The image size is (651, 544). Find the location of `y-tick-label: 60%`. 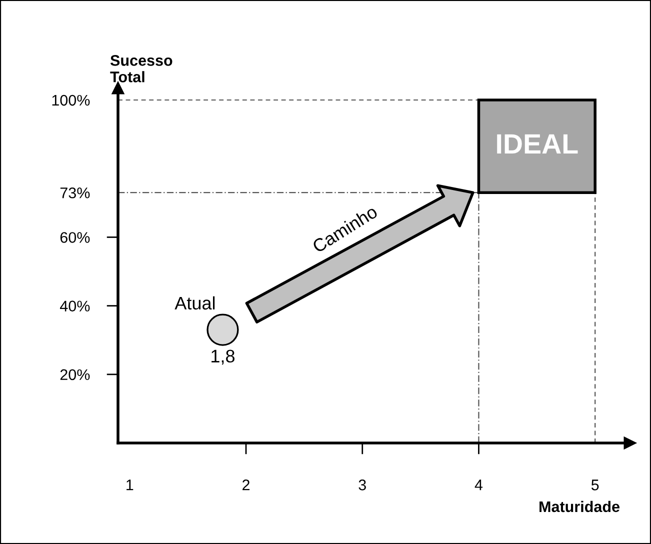

y-tick-label: 60% is located at coordinates (75, 237).